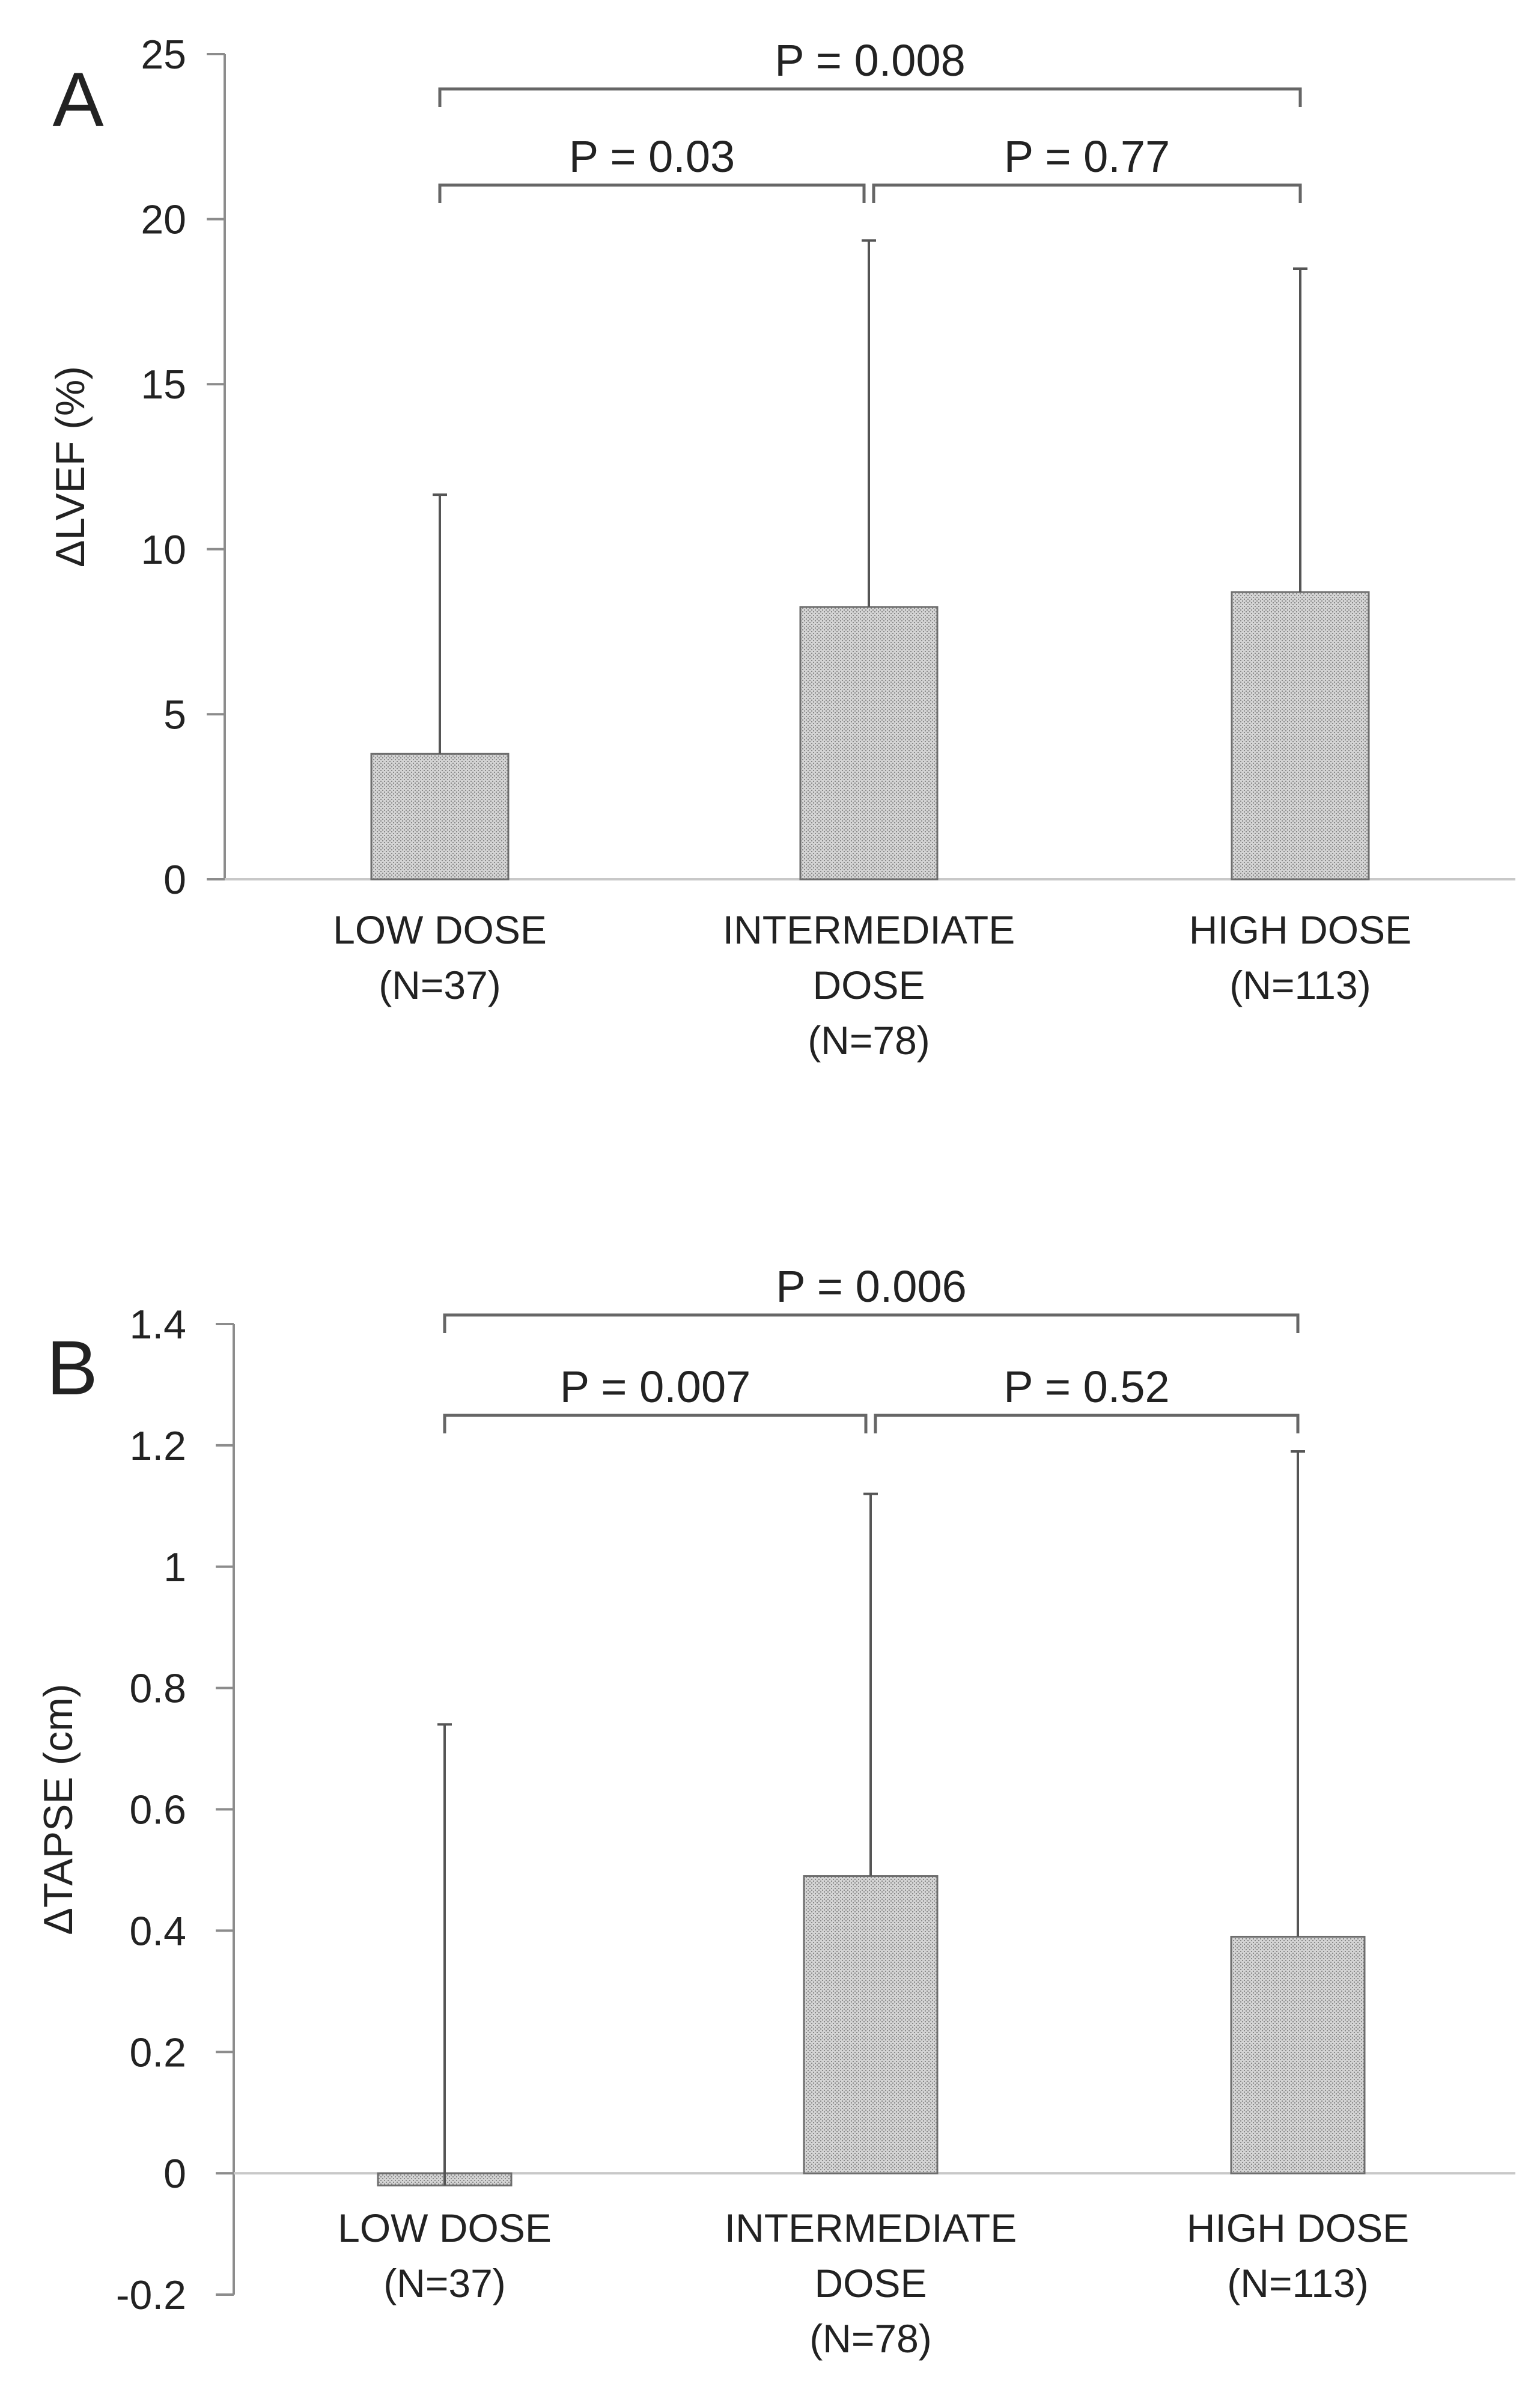  What do you see at coordinates (655, 1387) in the screenshot?
I see `p-value-label: P = 0.007` at bounding box center [655, 1387].